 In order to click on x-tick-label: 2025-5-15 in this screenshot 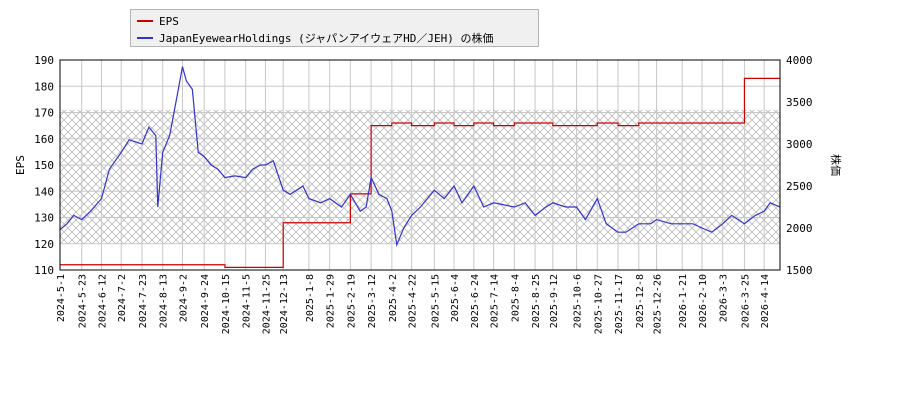, I will do `click(435, 301)`.